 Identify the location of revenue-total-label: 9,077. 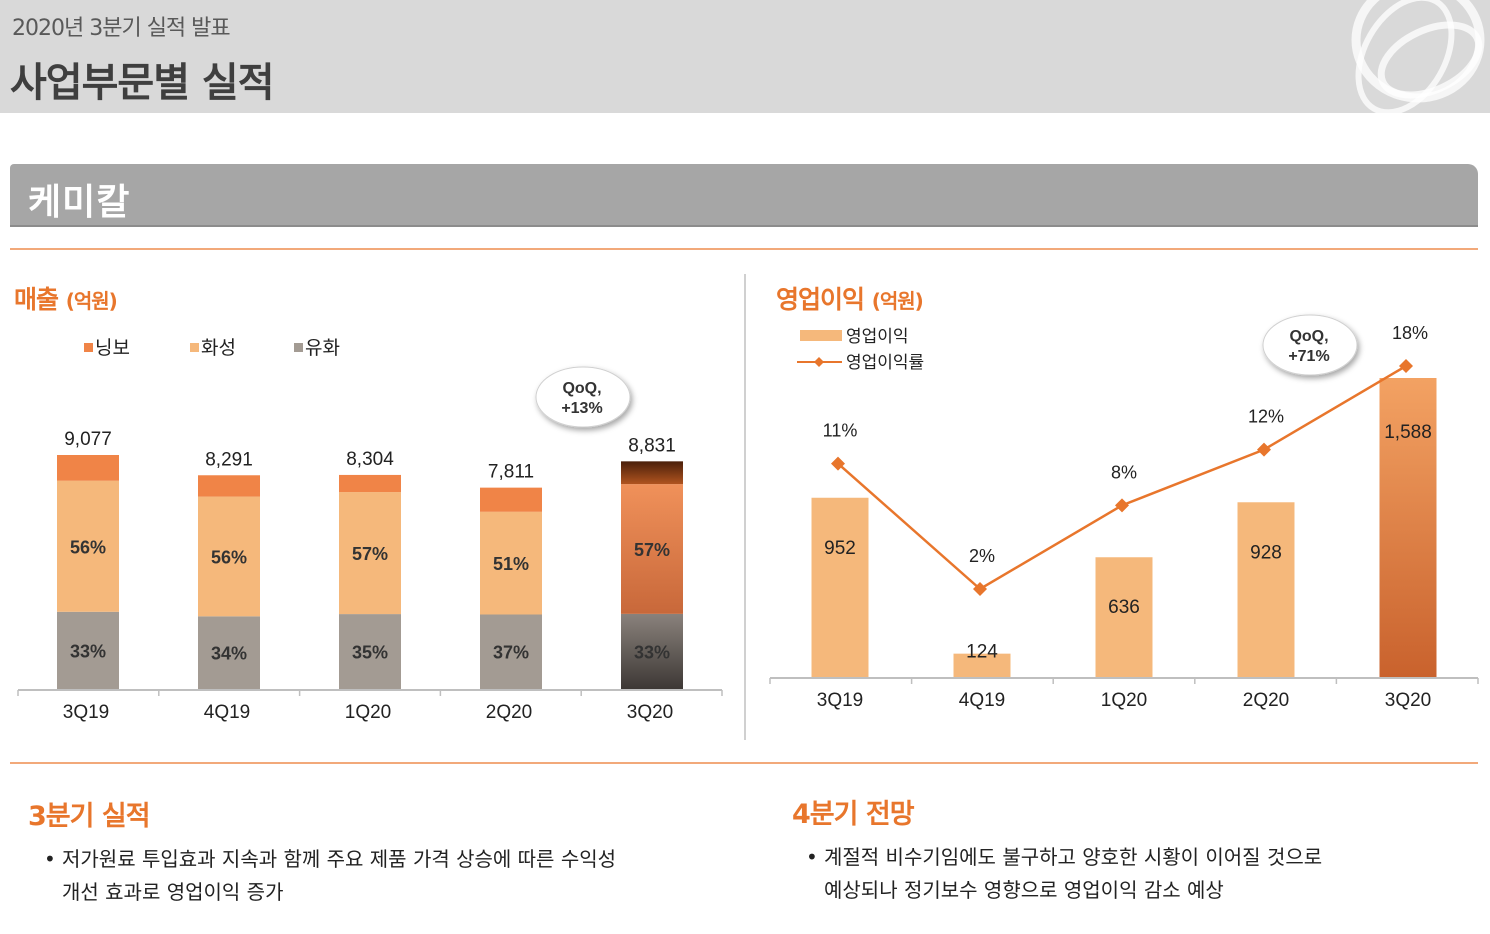
(88, 439).